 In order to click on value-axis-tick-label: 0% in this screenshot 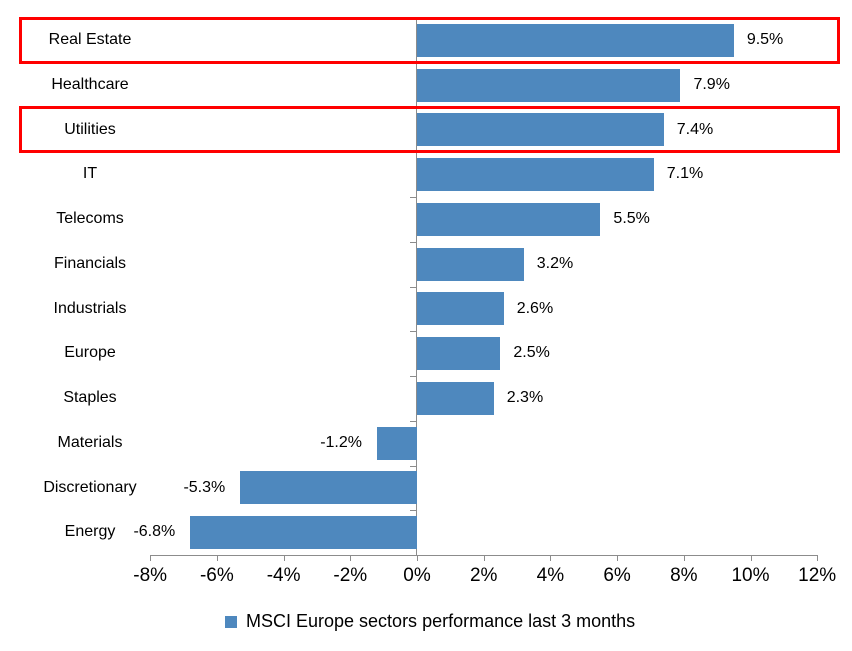, I will do `click(417, 575)`.